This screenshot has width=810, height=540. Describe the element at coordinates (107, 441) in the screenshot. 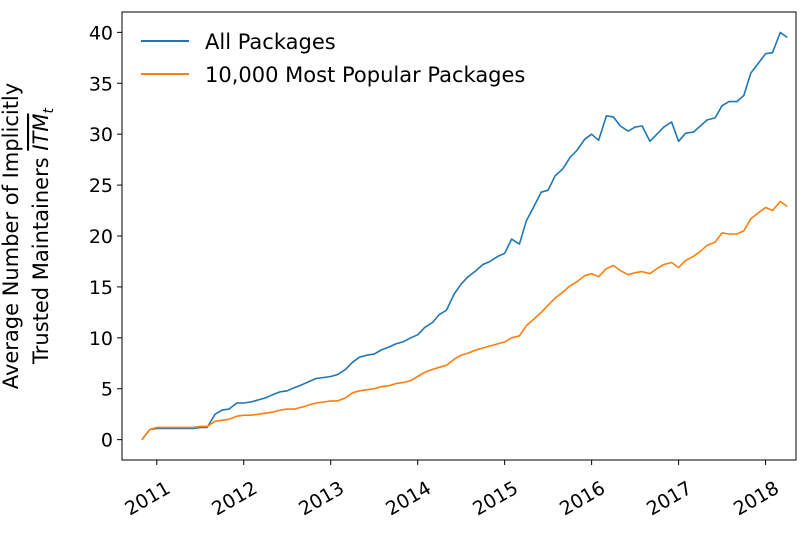

I see `y-tick-label: 0` at that location.